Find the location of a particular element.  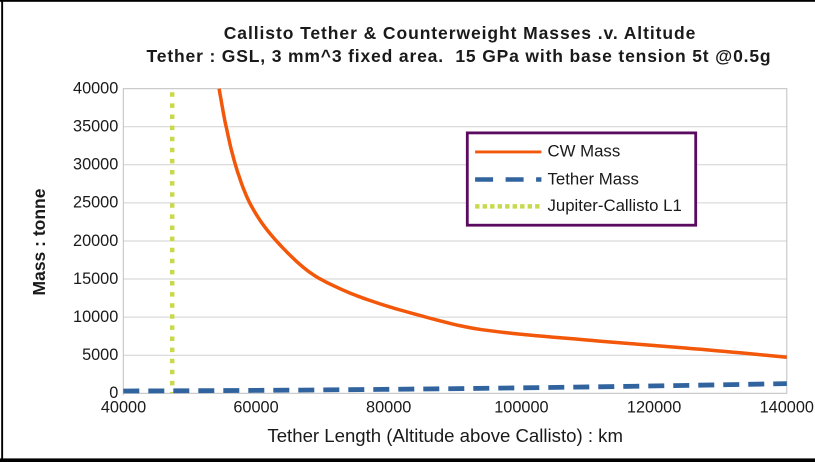

svg-text: CW Mass is located at coordinates (584, 151).